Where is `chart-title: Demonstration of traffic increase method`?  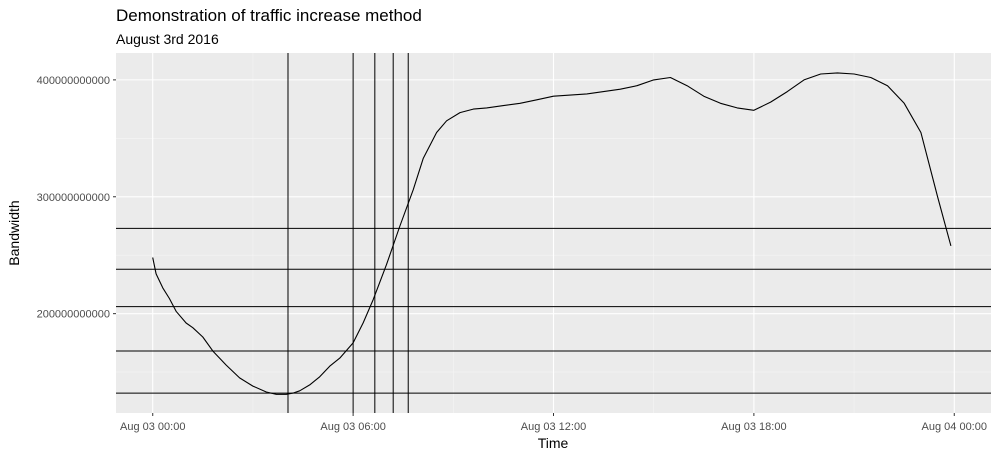 chart-title: Demonstration of traffic increase method is located at coordinates (269, 15).